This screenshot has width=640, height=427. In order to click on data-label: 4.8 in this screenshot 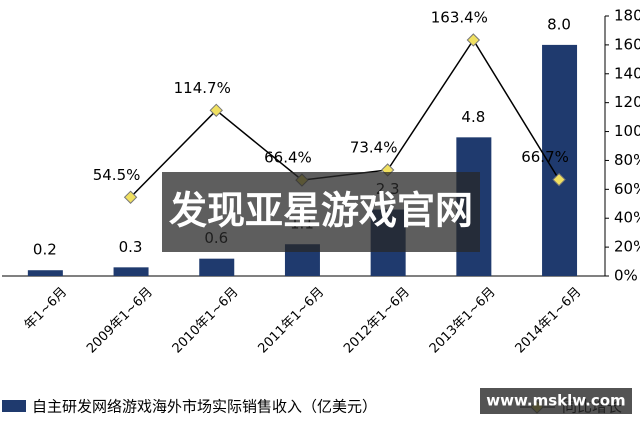, I will do `click(473, 117)`.